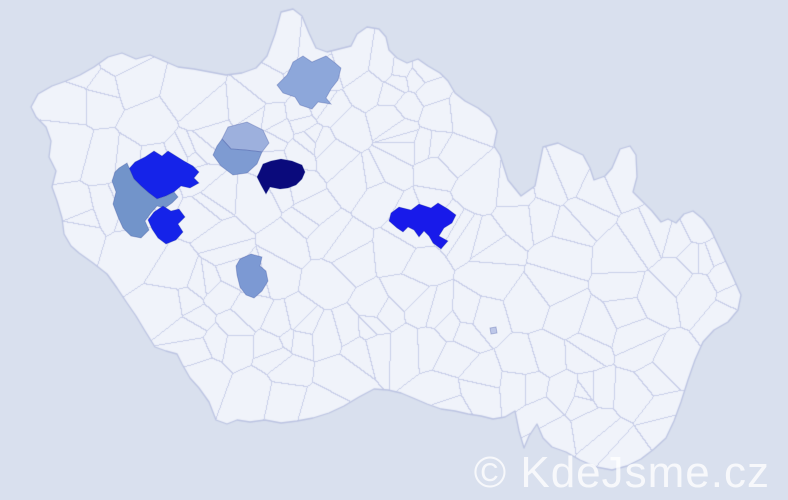 Image resolution: width=788 pixels, height=500 pixels. What do you see at coordinates (163, 175) in the screenshot?
I see `district-west-upper-blue` at bounding box center [163, 175].